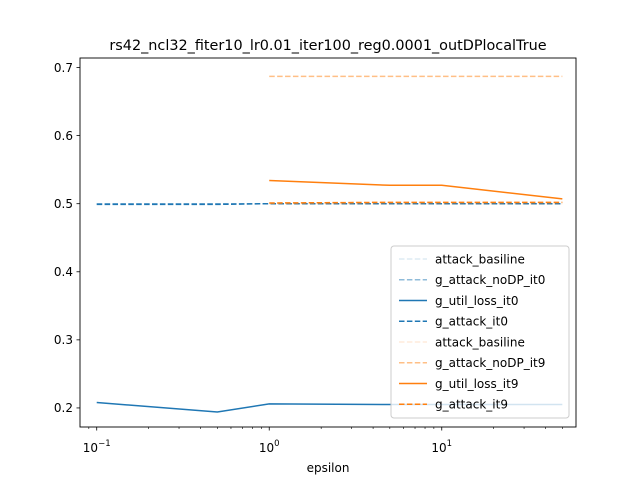 The image size is (640, 480). Describe the element at coordinates (269, 447) in the screenshot. I see `x-tick-label-1: 10⁰` at that location.